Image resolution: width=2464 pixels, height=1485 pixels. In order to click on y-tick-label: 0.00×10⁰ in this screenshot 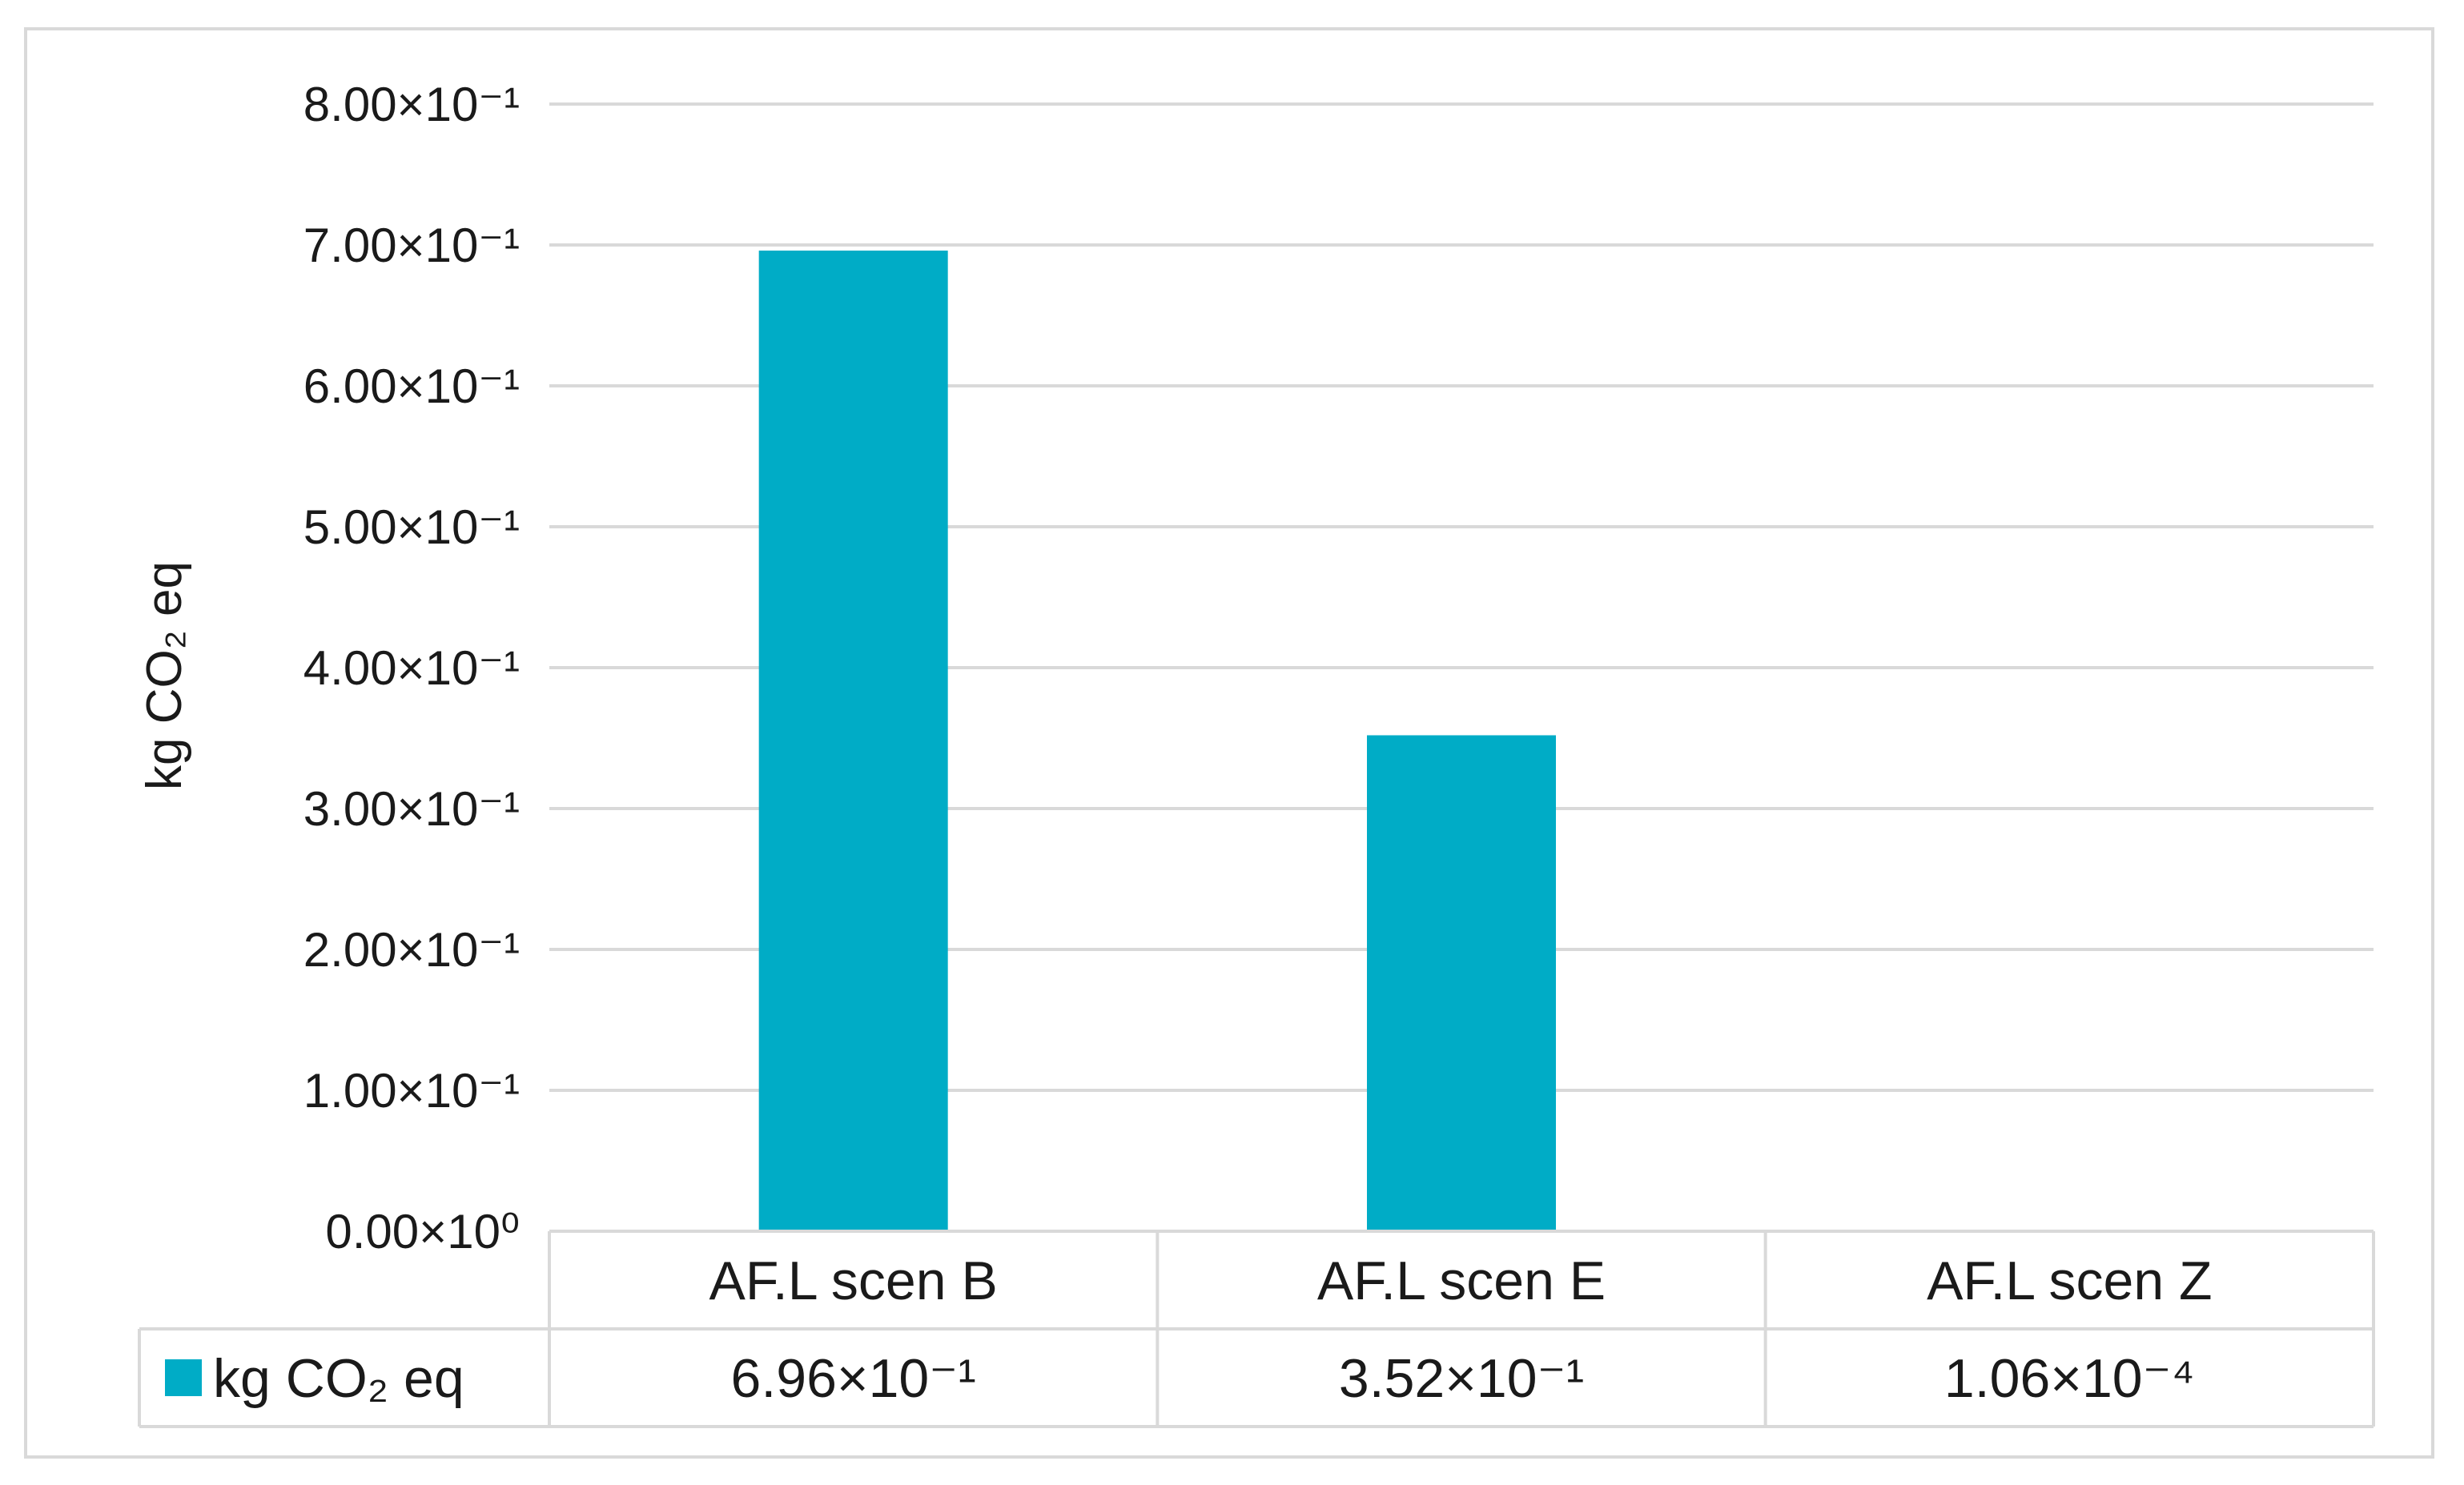, I will do `click(422, 1231)`.